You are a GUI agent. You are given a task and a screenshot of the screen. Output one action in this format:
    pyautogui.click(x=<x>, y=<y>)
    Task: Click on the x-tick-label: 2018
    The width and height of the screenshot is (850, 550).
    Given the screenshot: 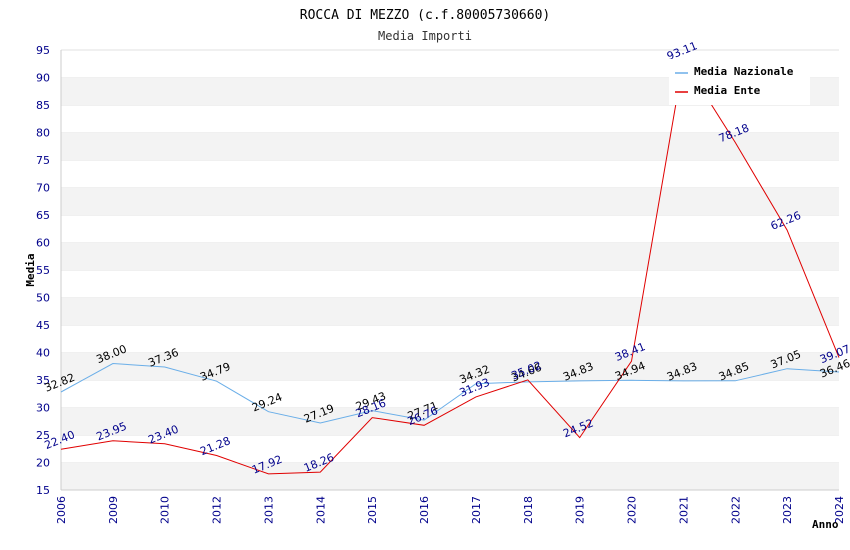 What is the action you would take?
    pyautogui.click(x=528, y=510)
    